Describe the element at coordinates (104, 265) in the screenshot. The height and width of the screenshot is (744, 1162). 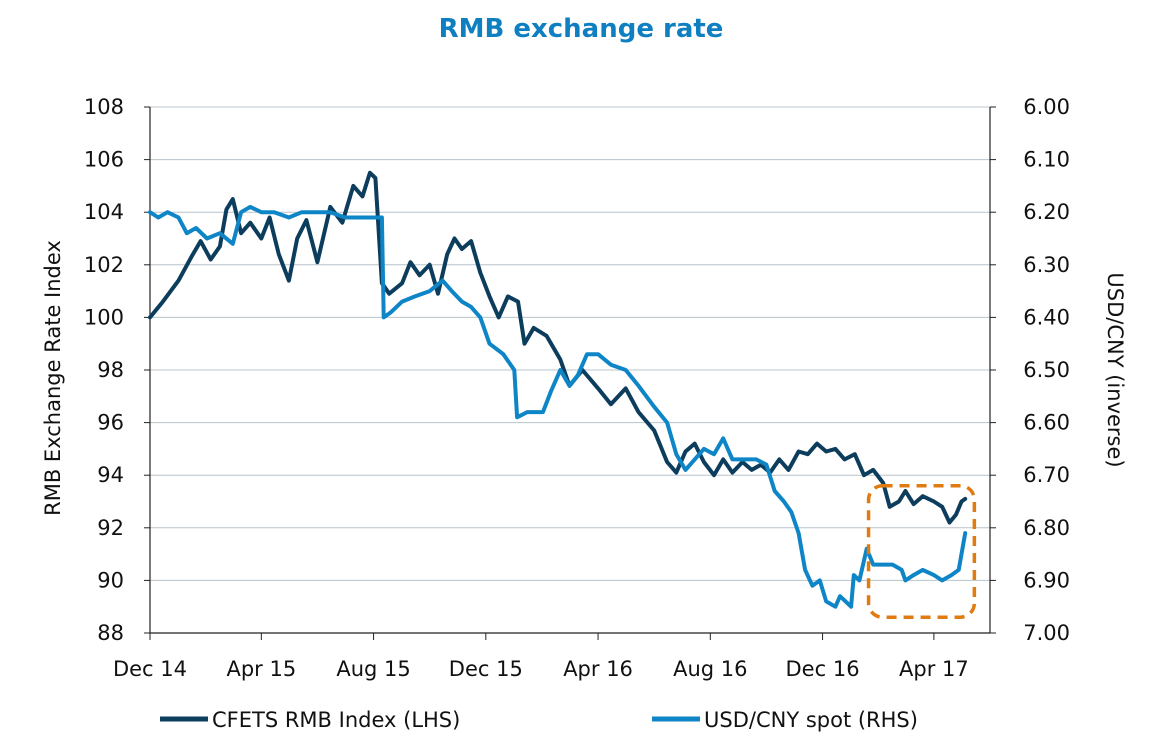
I see `y-left-tick-label: 102` at that location.